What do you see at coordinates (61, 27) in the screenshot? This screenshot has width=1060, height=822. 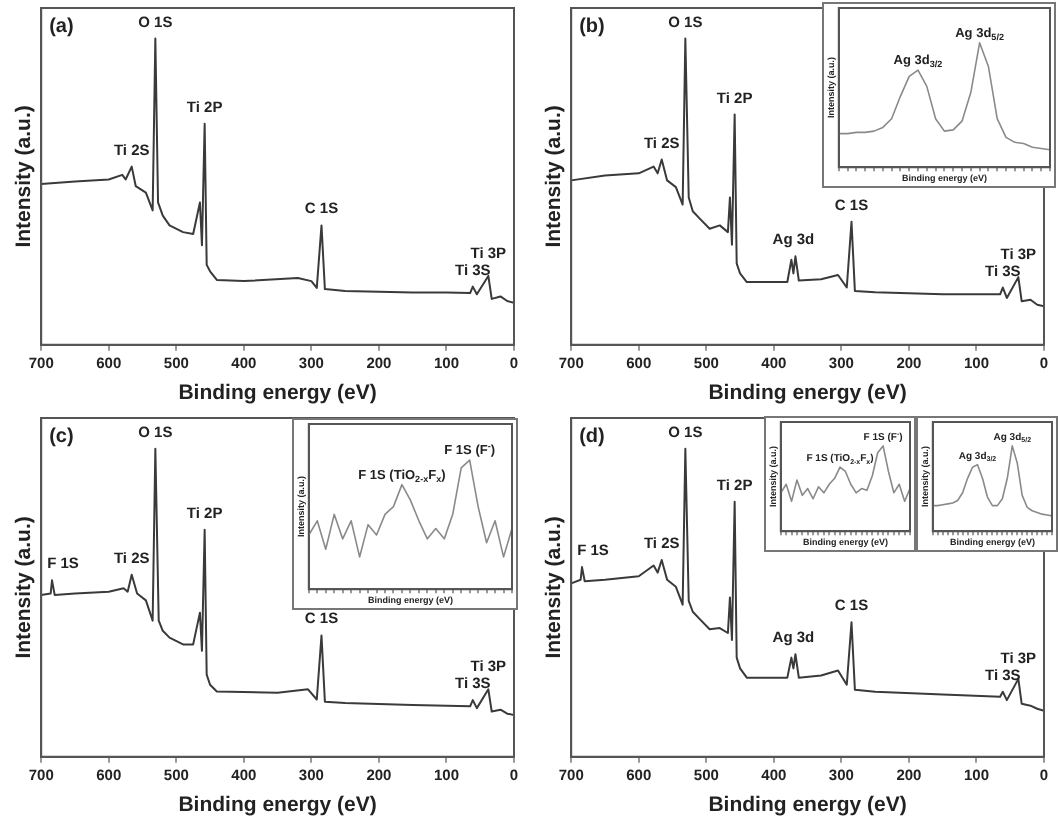 I see `text: (a)` at bounding box center [61, 27].